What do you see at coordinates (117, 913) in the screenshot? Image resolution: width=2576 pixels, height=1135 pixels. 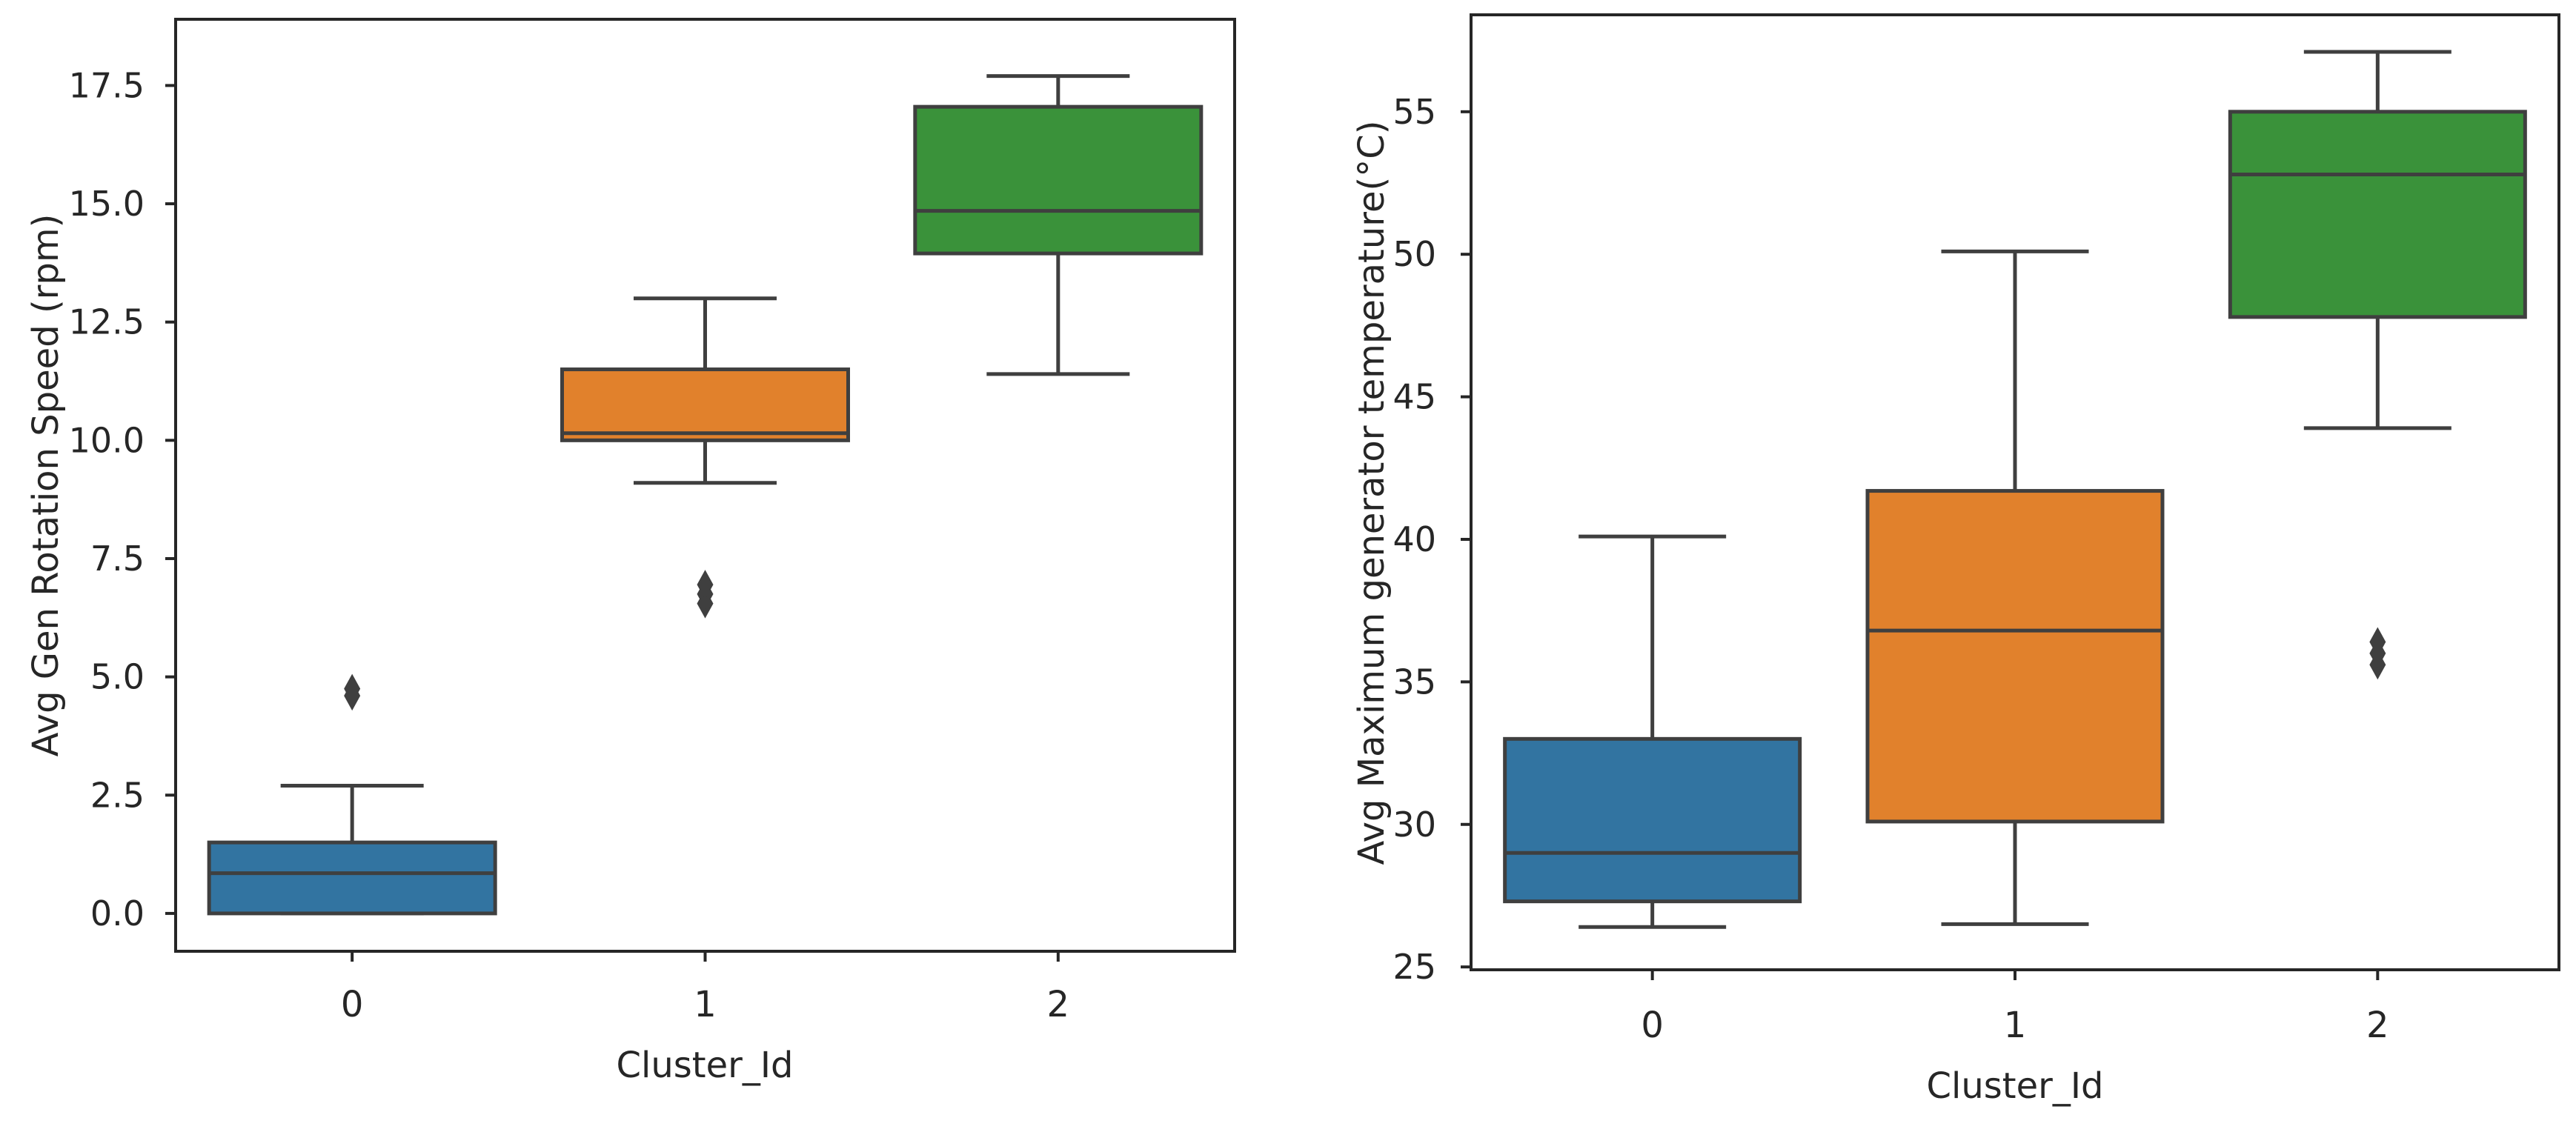 I see `y-tick-label: 0.0` at bounding box center [117, 913].